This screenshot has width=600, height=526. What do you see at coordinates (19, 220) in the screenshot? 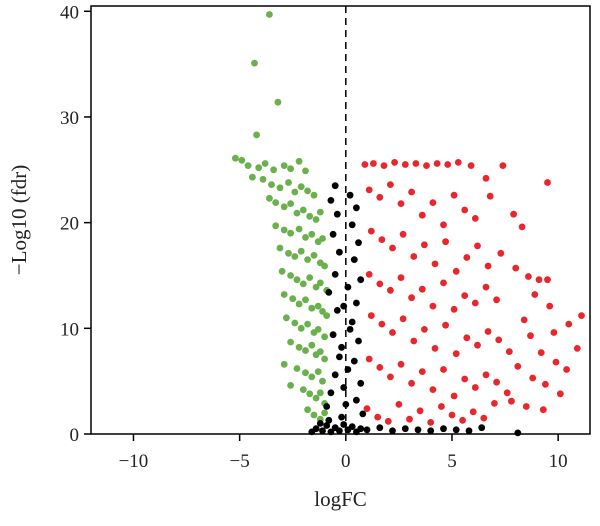
I see `y-axis-title: −Log10 (fdr)` at bounding box center [19, 220].